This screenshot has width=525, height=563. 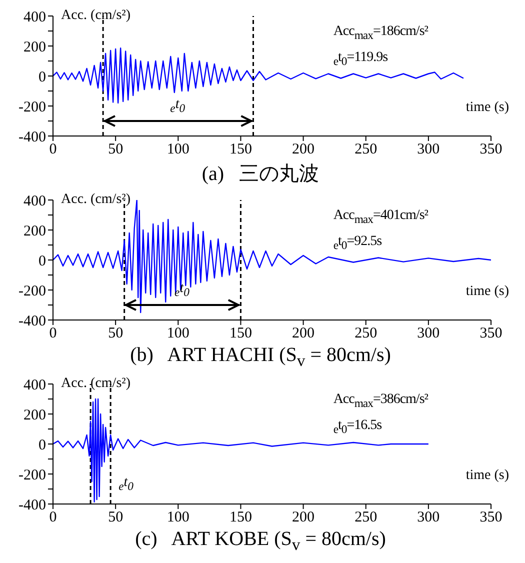 What do you see at coordinates (260, 541) in the screenshot?
I see `text: (c) ART KOBE (S$_{v}$ = 80cm/s)` at bounding box center [260, 541].